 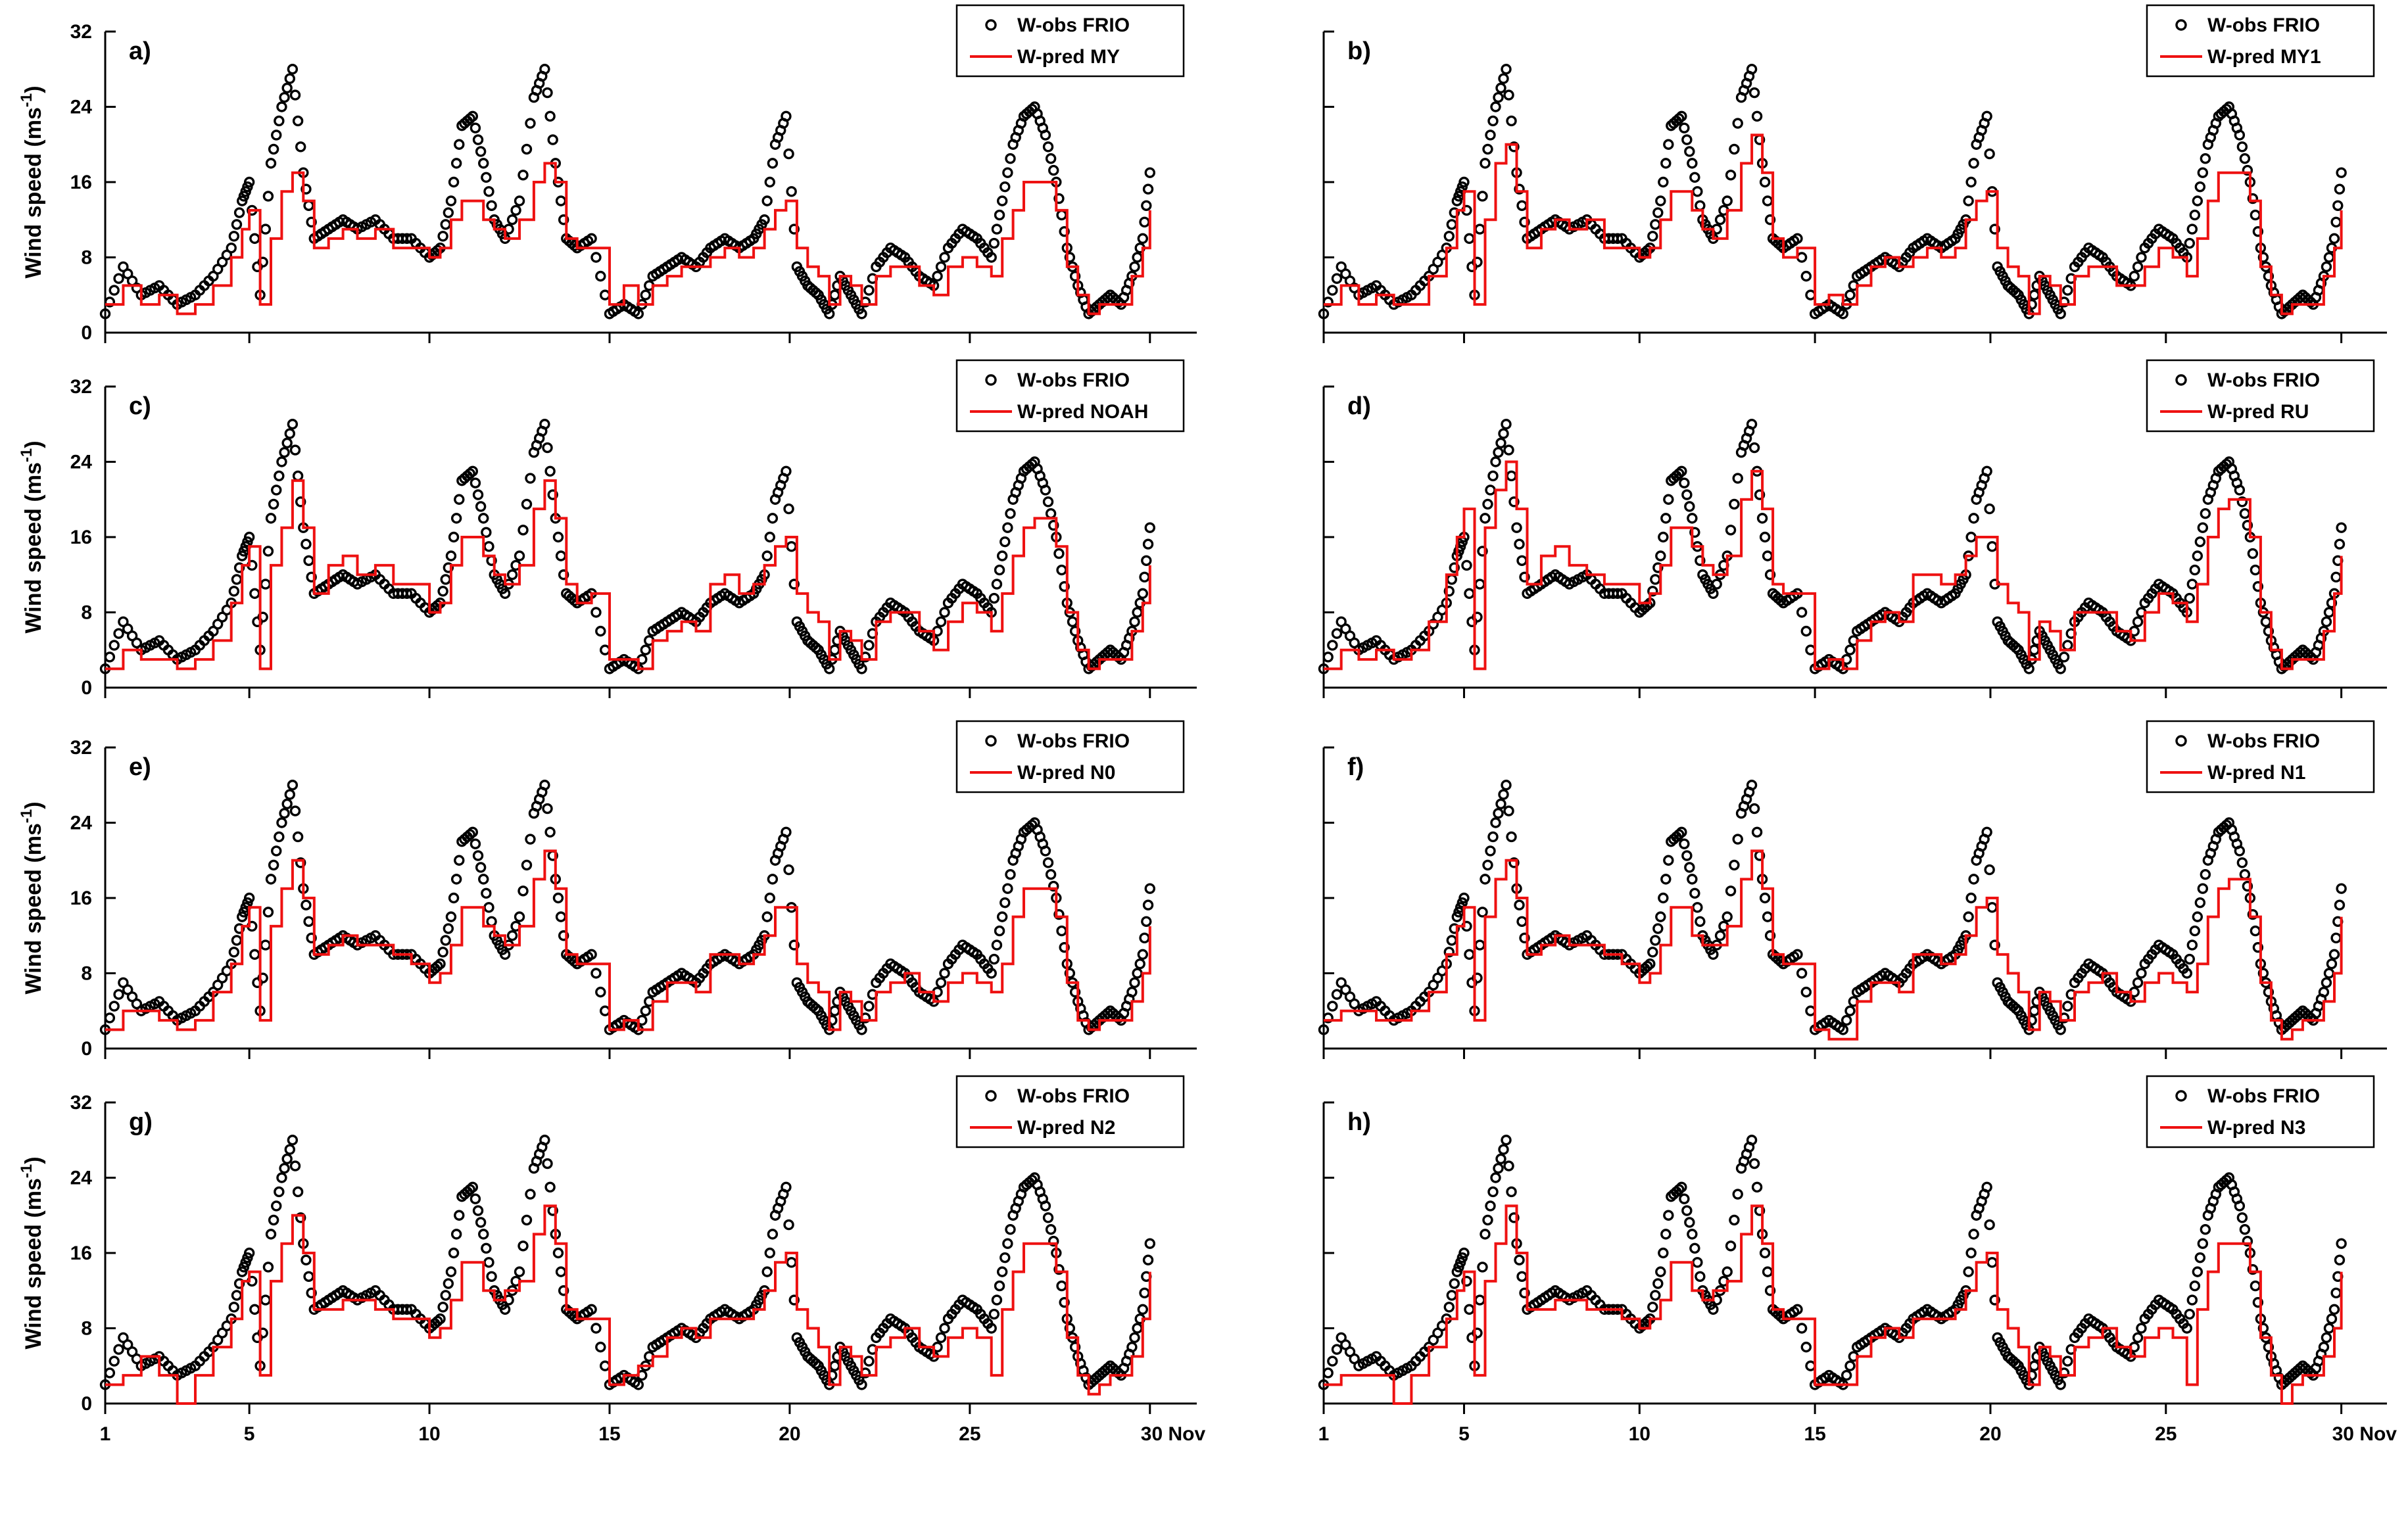 What do you see at coordinates (2260, 1111) in the screenshot?
I see `legend: W-obs FRIO W-pred N3` at bounding box center [2260, 1111].